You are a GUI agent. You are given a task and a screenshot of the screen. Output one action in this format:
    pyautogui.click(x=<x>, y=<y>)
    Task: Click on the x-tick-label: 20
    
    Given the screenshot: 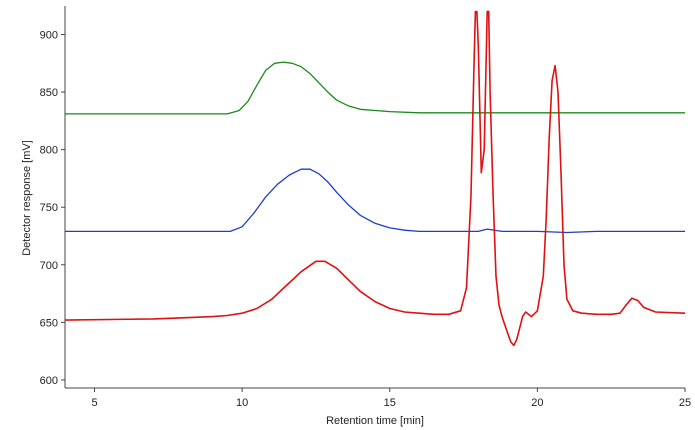 What is the action you would take?
    pyautogui.click(x=537, y=403)
    